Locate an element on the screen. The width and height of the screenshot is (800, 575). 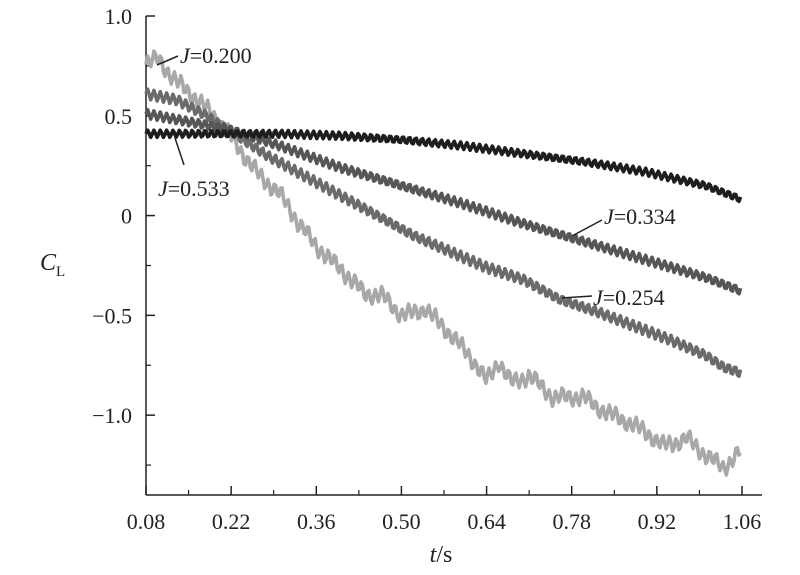
x-tick-label: 0.22 is located at coordinates (231, 521).